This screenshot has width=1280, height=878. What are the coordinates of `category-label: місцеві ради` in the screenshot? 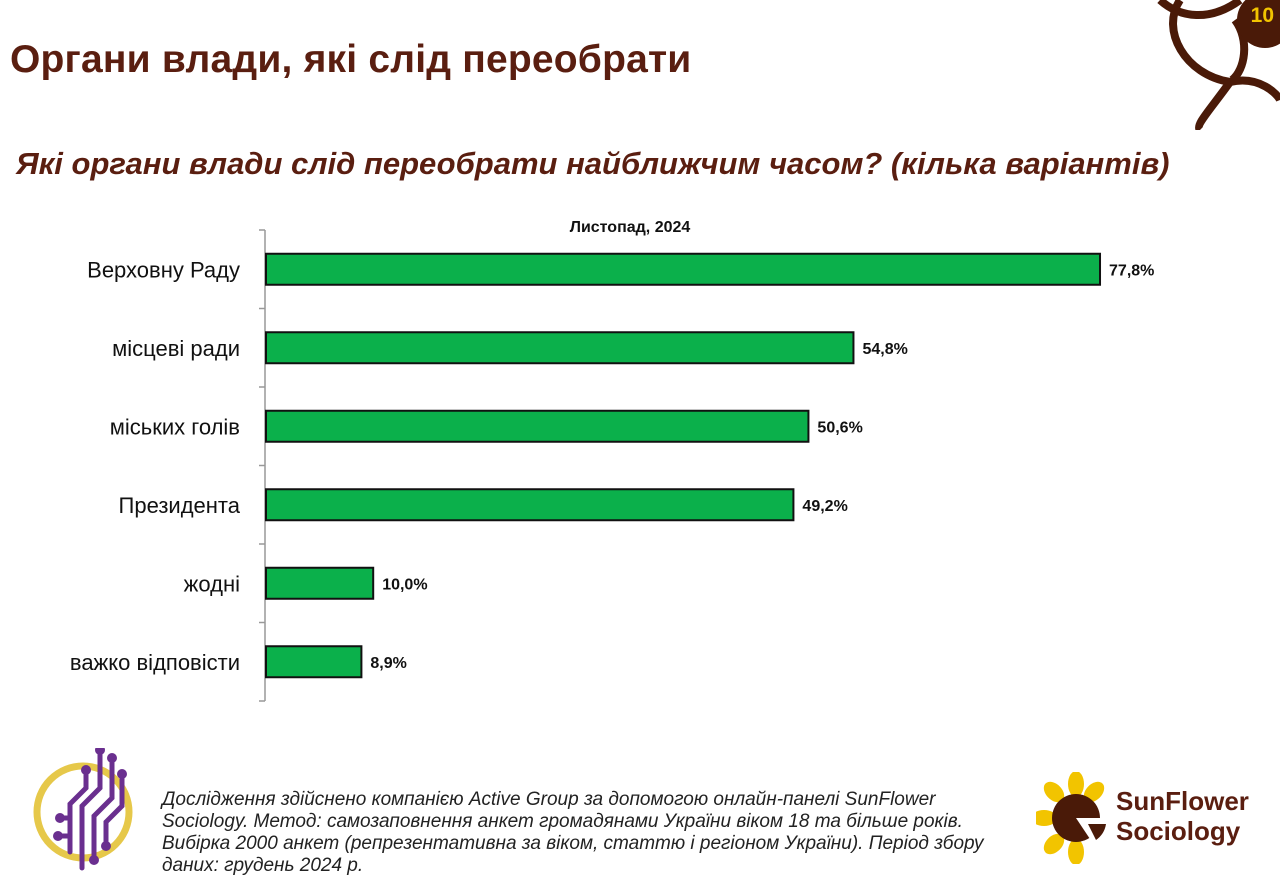 It's located at (176, 348).